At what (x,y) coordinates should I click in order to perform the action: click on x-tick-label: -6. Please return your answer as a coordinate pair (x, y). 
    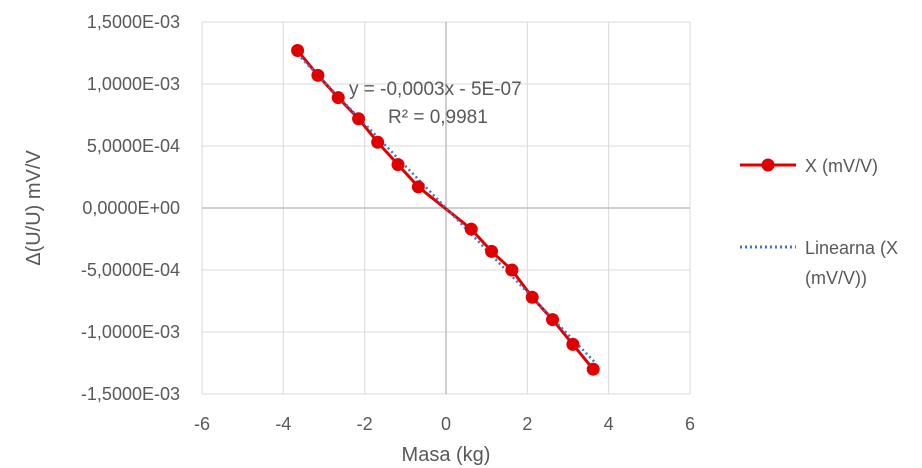
    Looking at the image, I should click on (202, 424).